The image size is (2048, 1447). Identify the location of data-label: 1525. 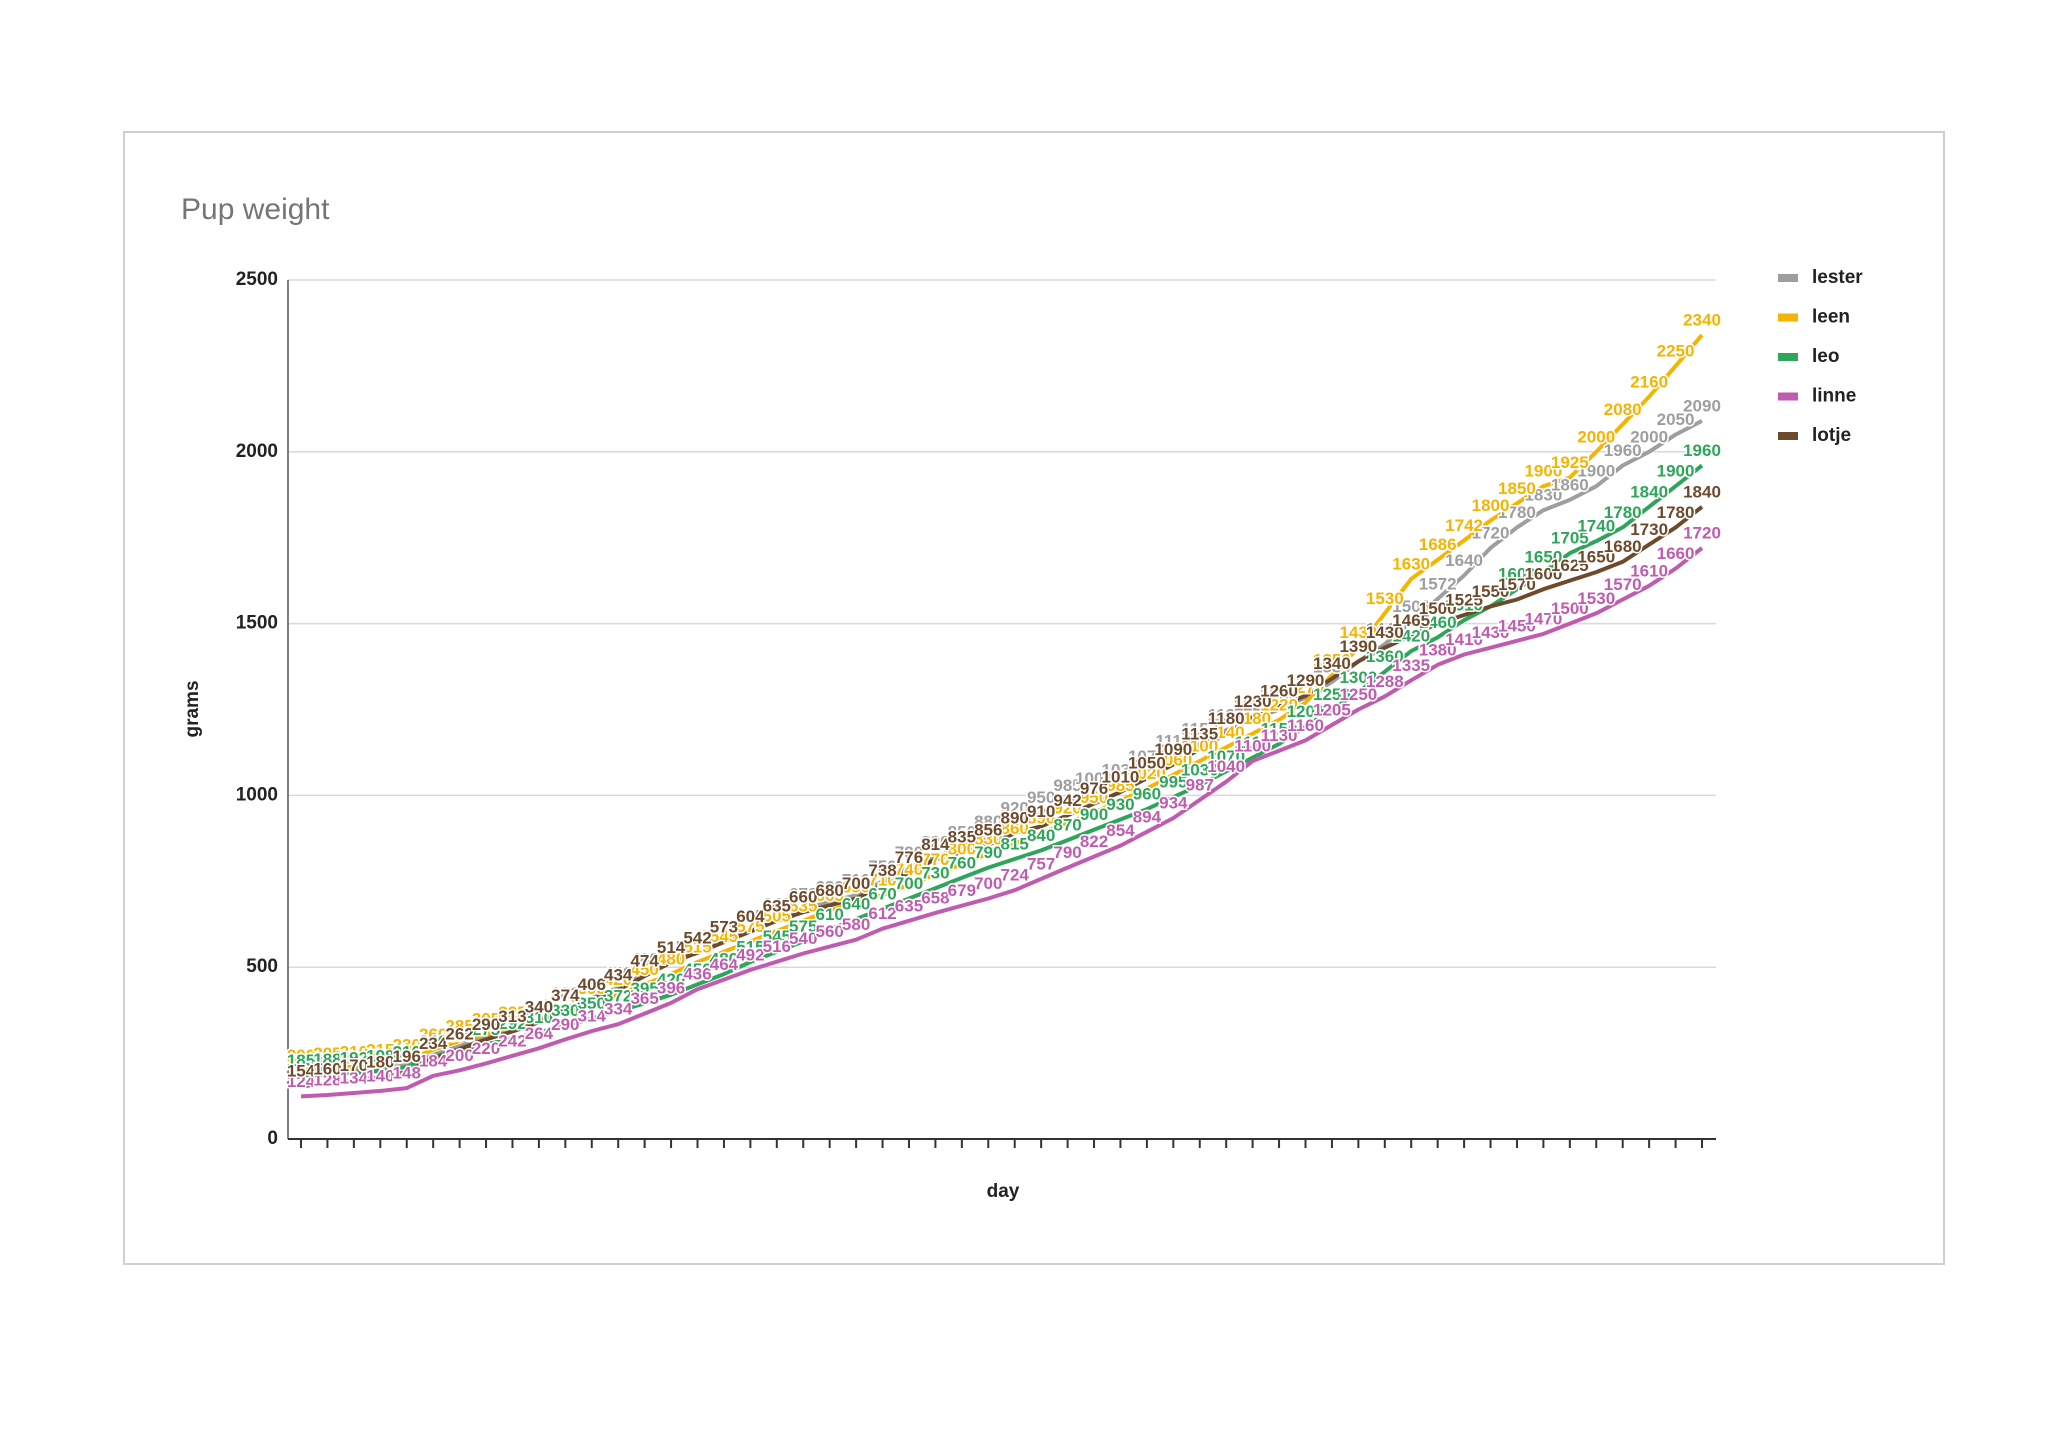
(1464, 599).